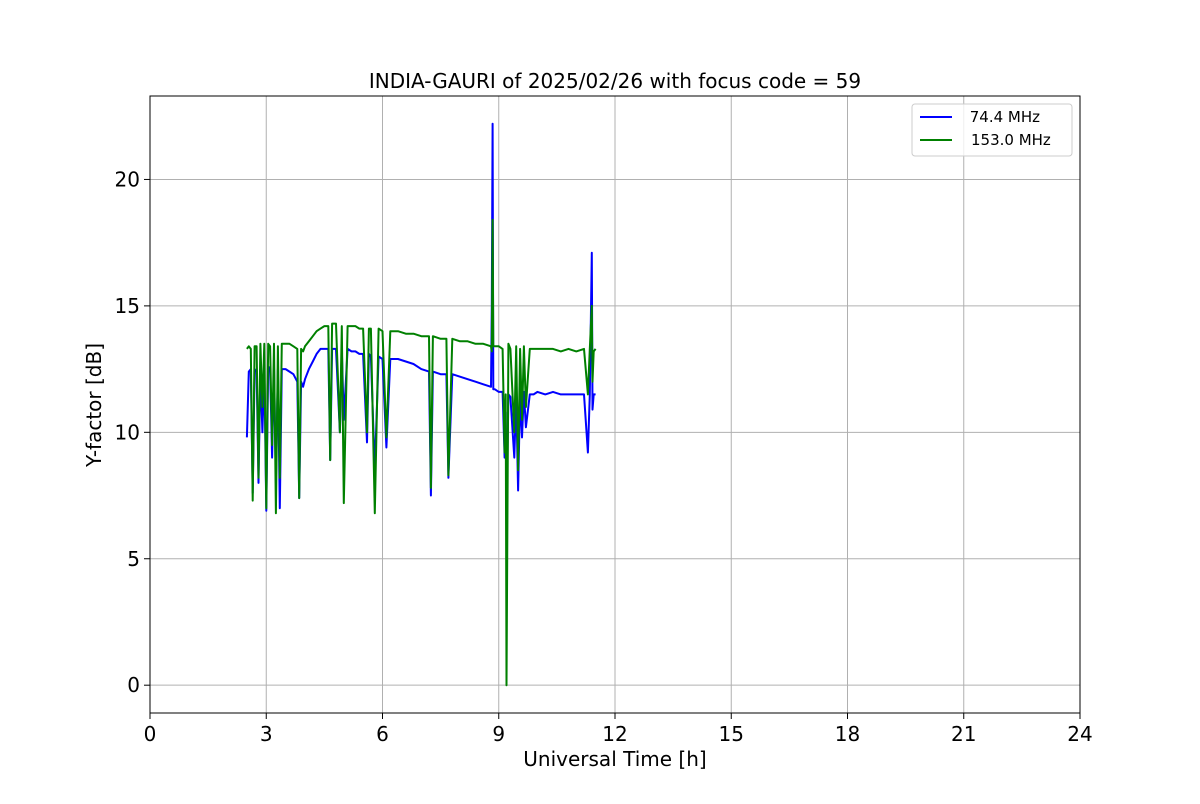  Describe the element at coordinates (133, 685) in the screenshot. I see `y-tick-label: 0` at that location.